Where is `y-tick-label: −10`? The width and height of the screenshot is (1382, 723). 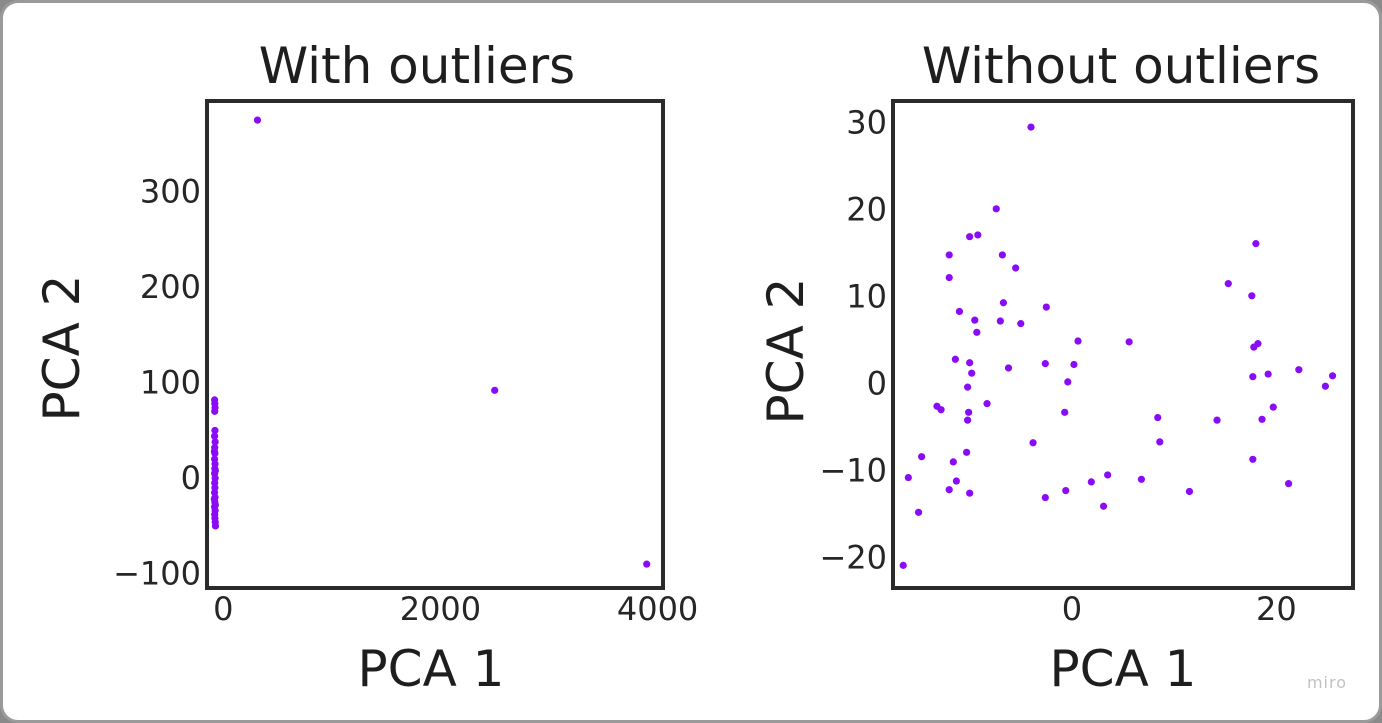 y-tick-label: −10 is located at coordinates (853, 471).